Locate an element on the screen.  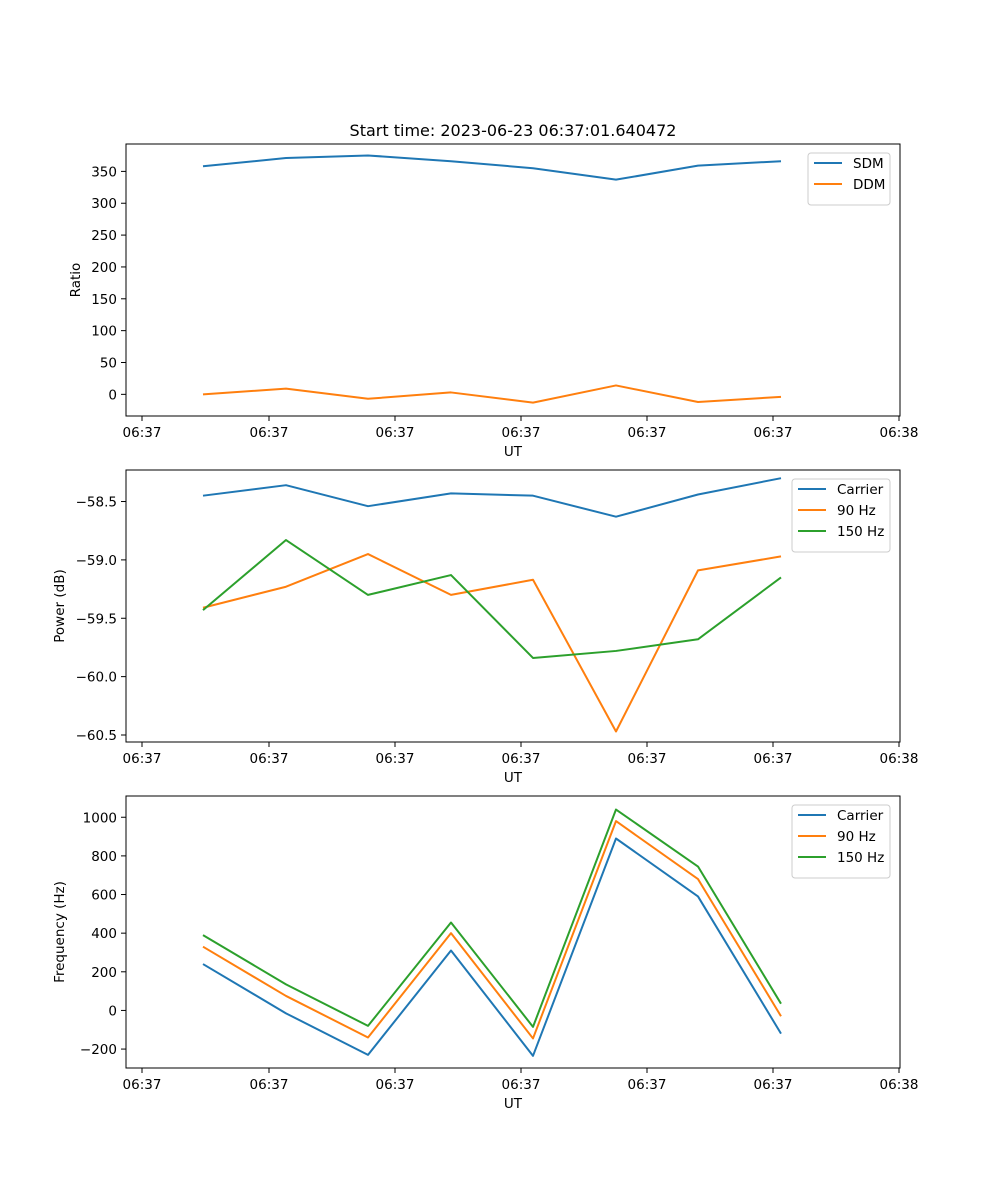
y-tick-label: 150 is located at coordinates (104, 300).